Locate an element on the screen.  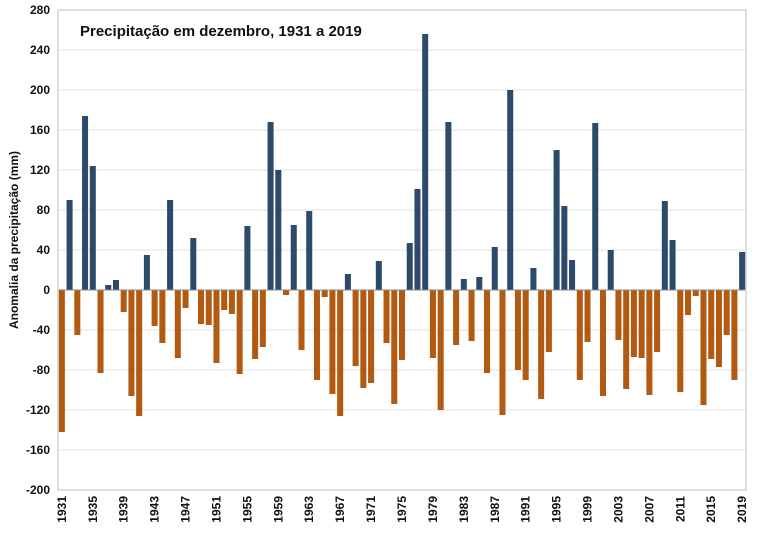
x-tick-label: 1955 is located at coordinates (247, 509).